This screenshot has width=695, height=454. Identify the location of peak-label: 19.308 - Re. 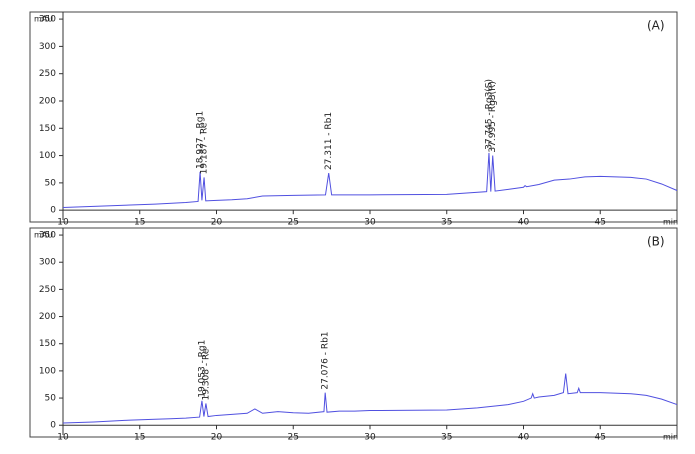
(206, 374).